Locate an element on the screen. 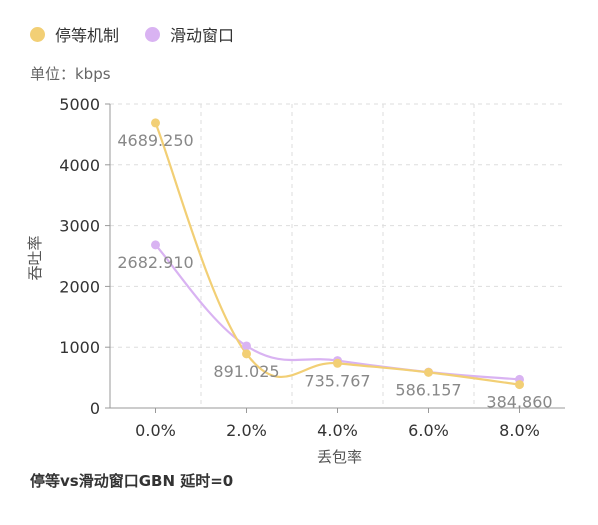 Image resolution: width=598 pixels, height=525 pixels. x-tick-label-0: 0.0% is located at coordinates (155, 430).